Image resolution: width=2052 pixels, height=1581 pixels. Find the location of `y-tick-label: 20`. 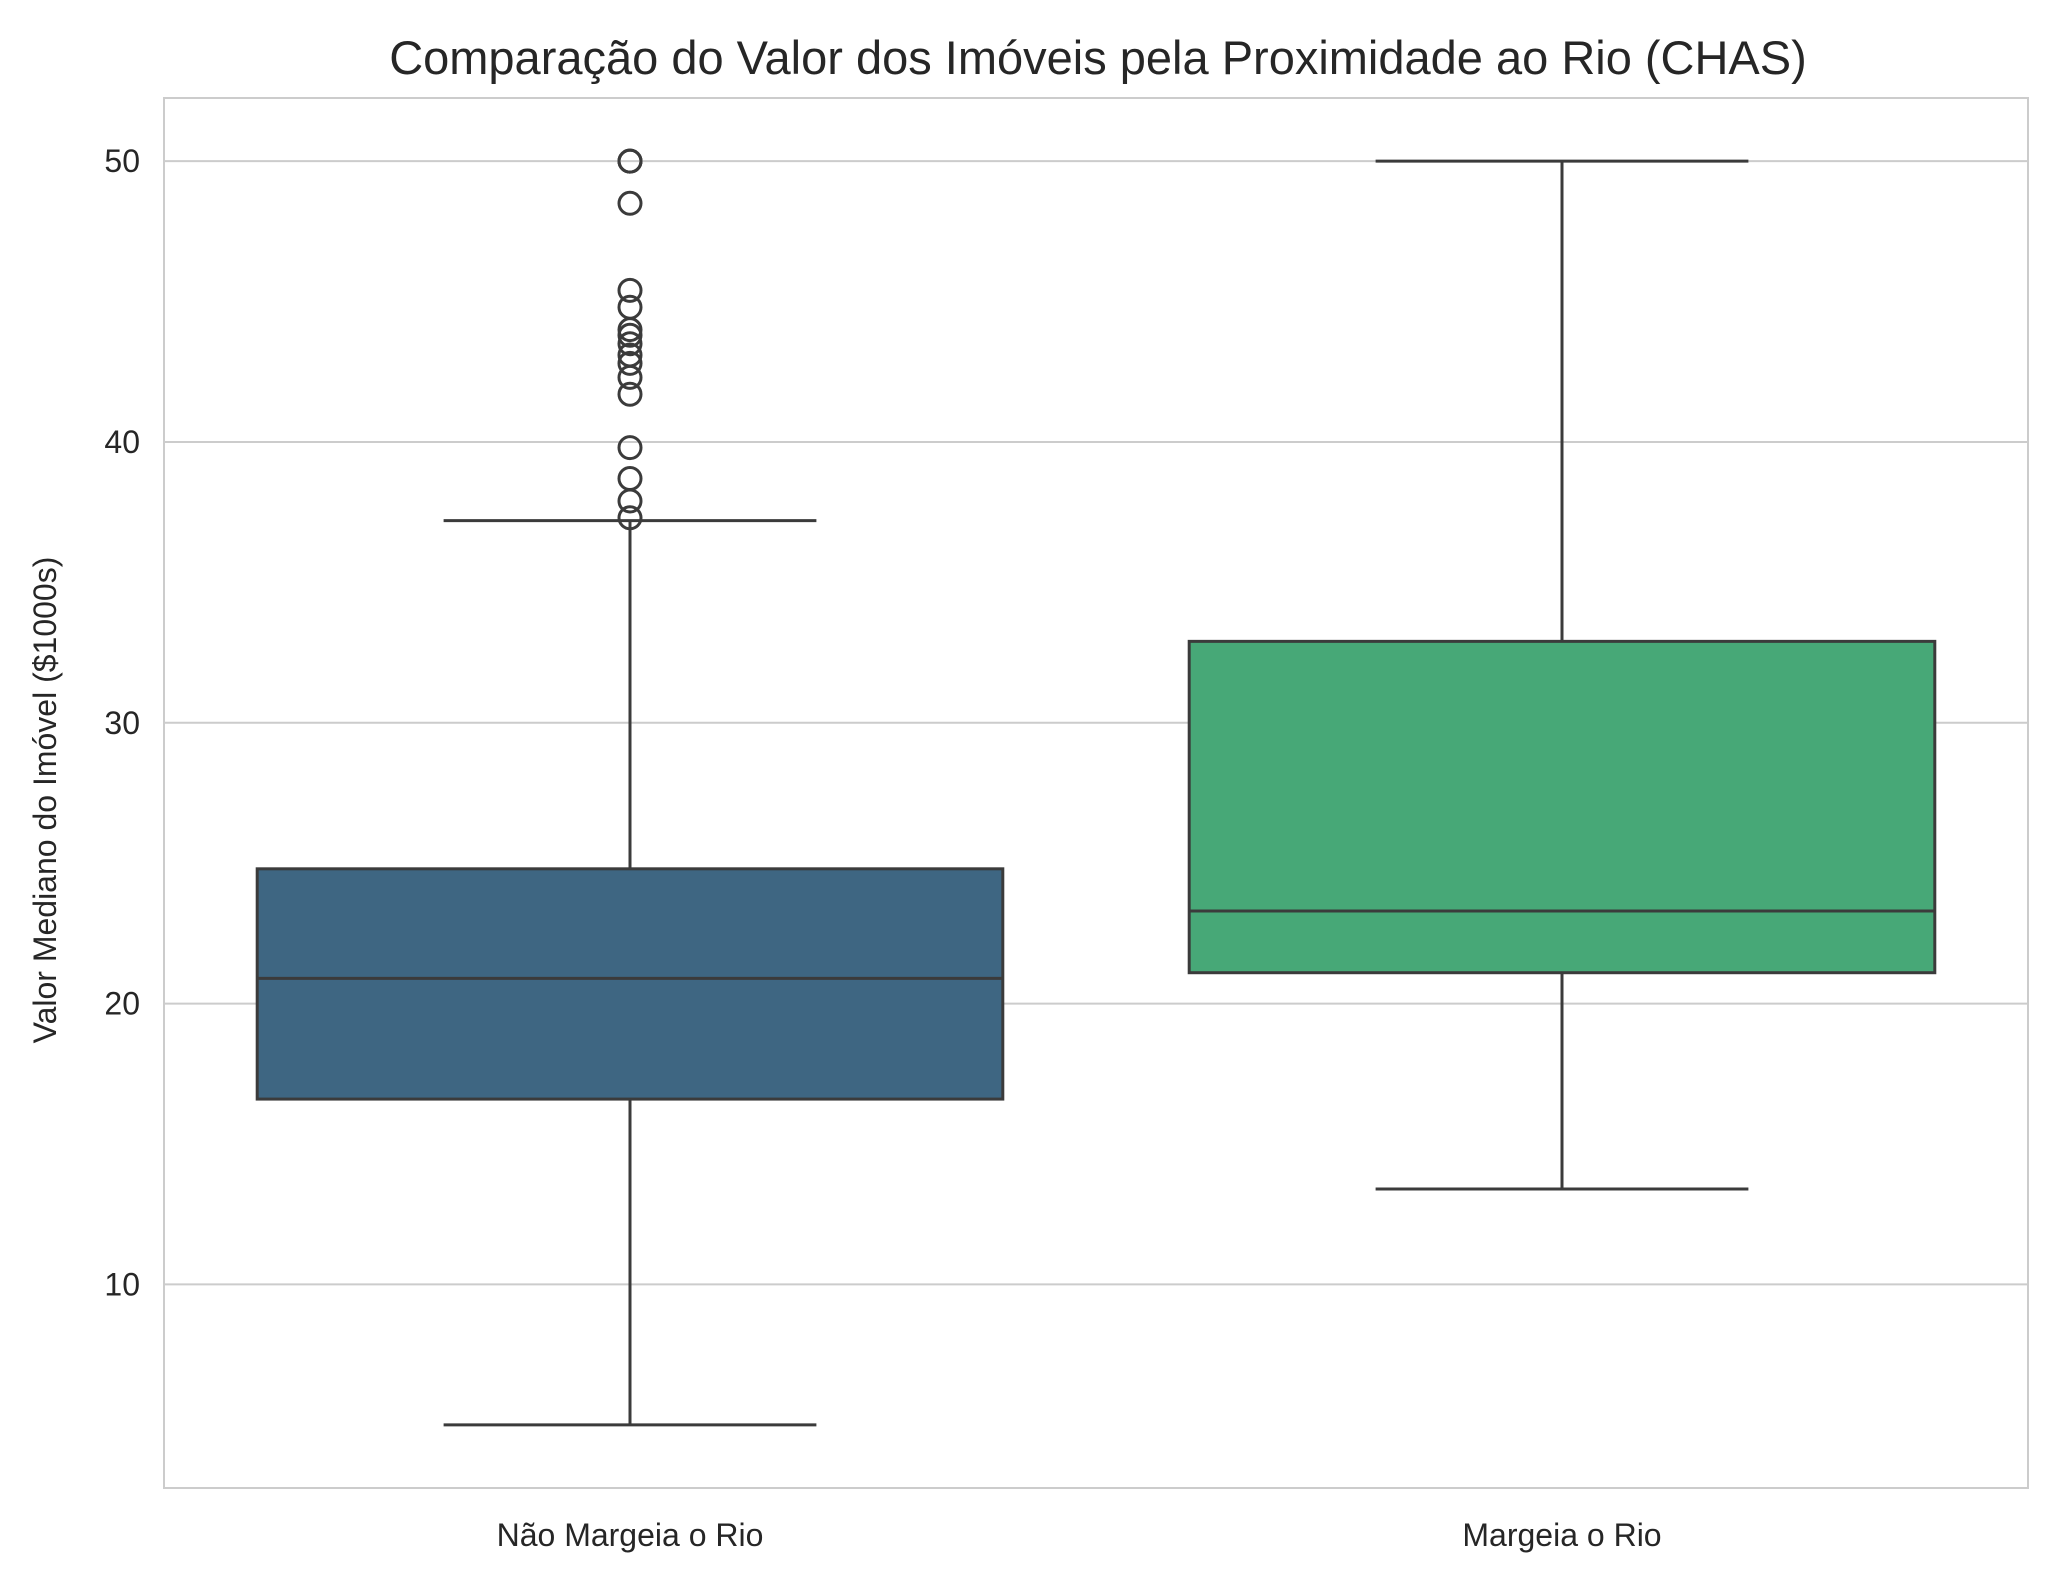

y-tick-label: 20 is located at coordinates (122, 1004).